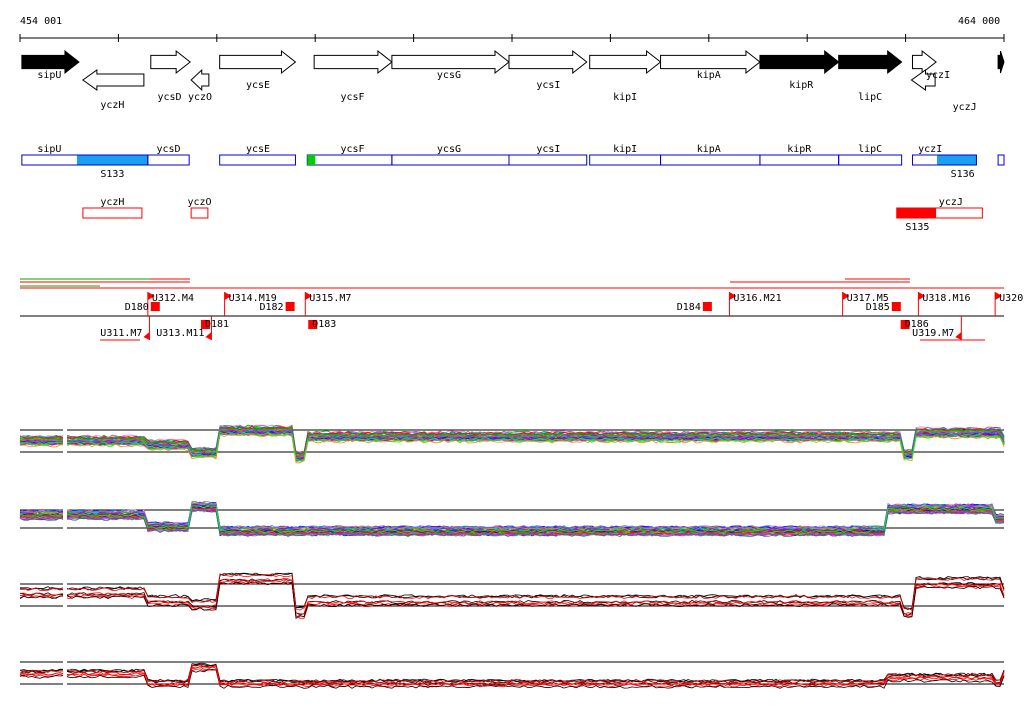  I want to click on operon-label: yczO, so click(199, 202).